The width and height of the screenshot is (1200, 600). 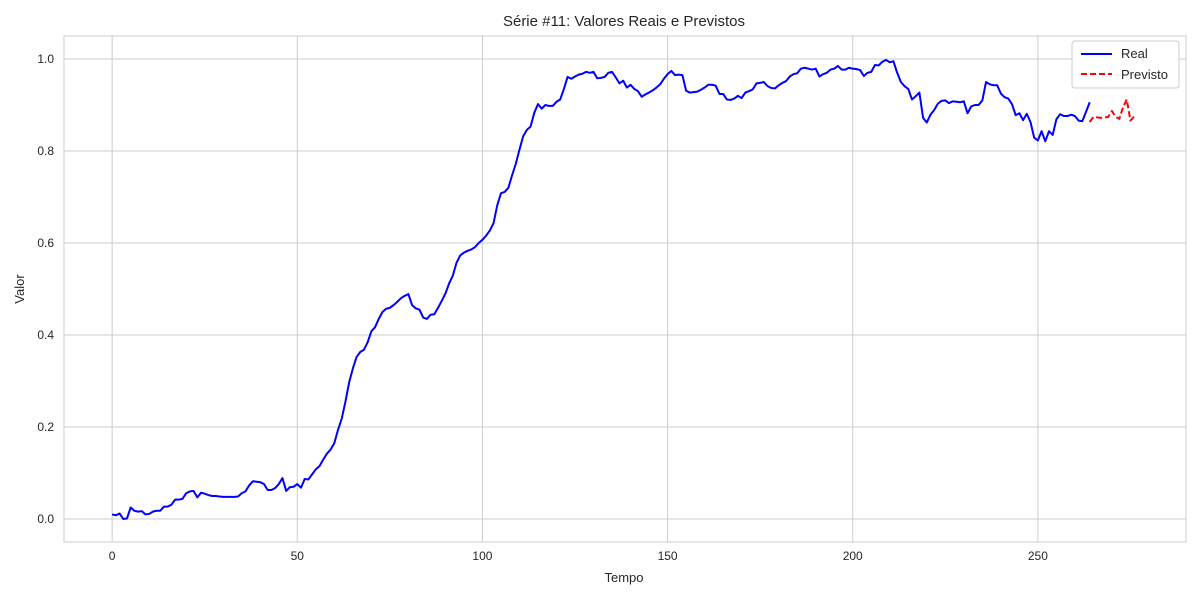 I want to click on legend-label-real: Real, so click(x=1134, y=53).